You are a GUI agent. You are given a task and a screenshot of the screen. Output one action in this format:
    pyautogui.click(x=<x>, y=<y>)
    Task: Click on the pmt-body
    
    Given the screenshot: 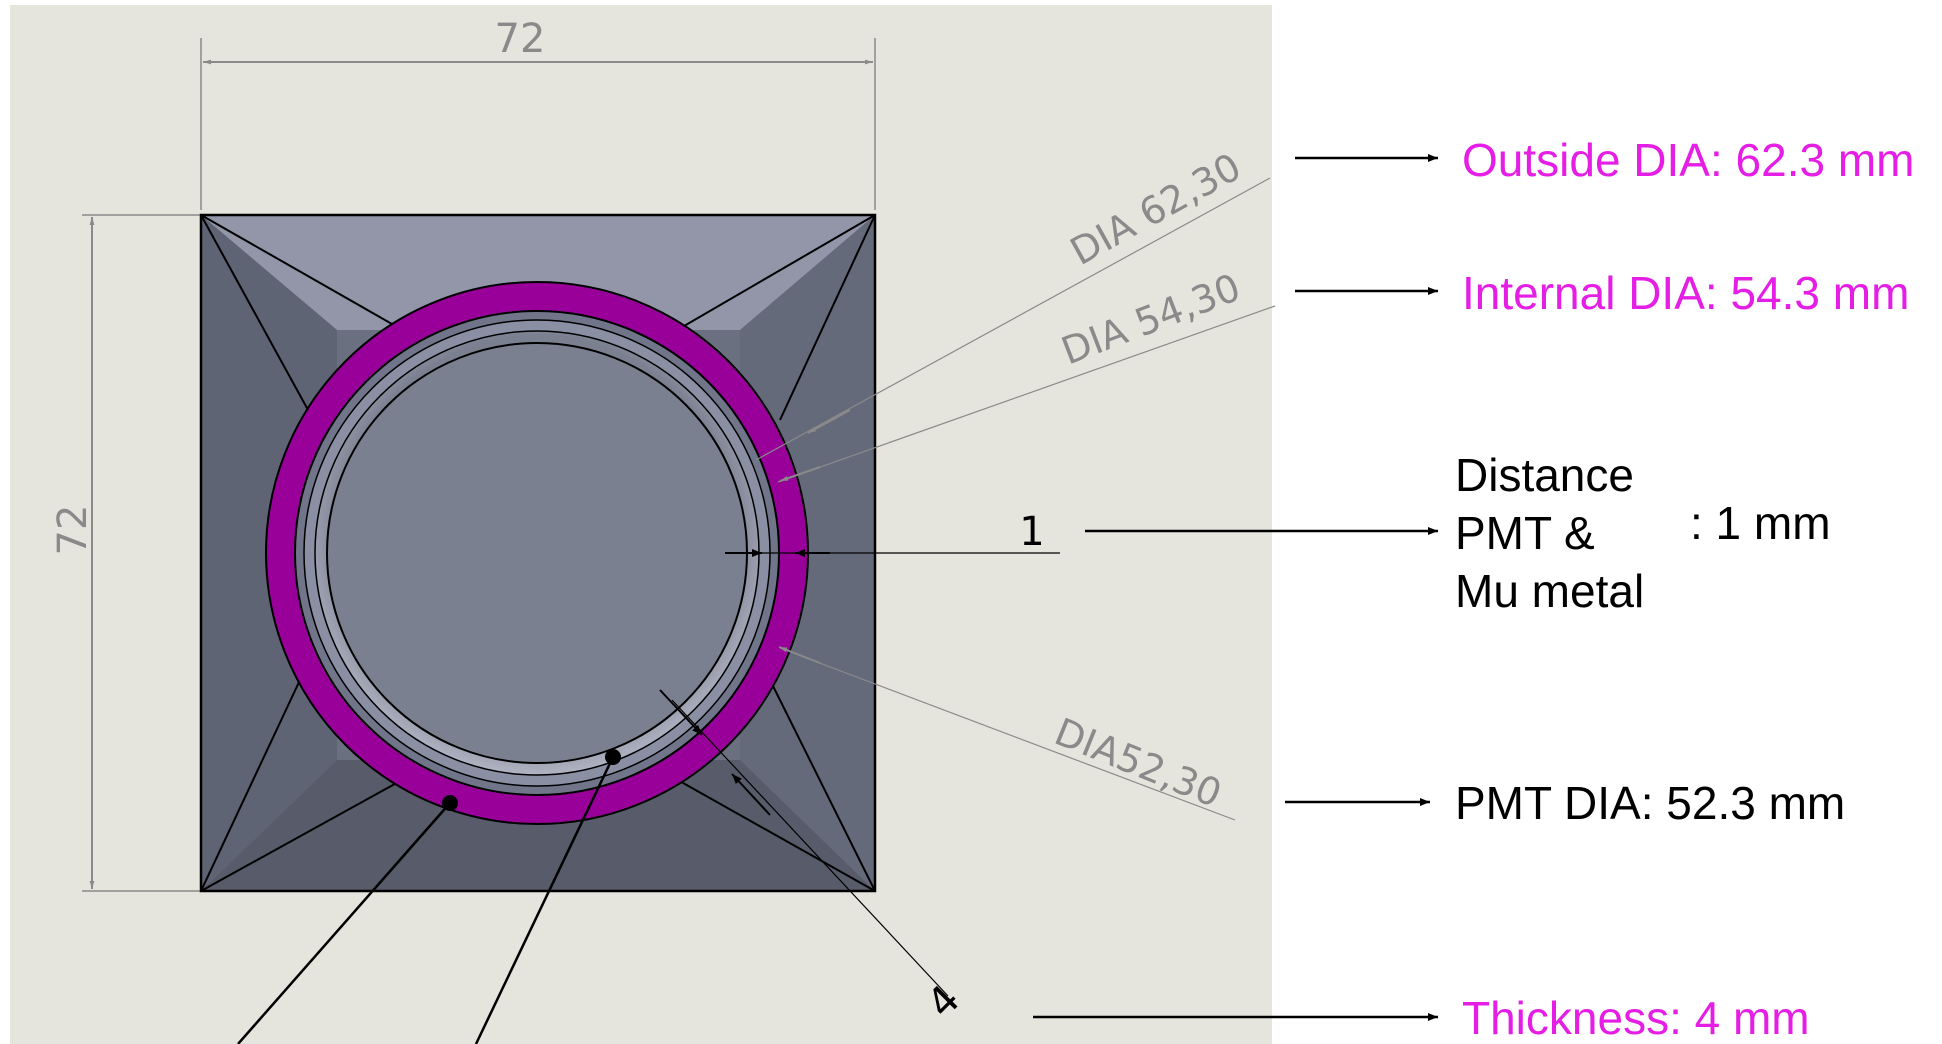 What is the action you would take?
    pyautogui.click(x=537, y=553)
    